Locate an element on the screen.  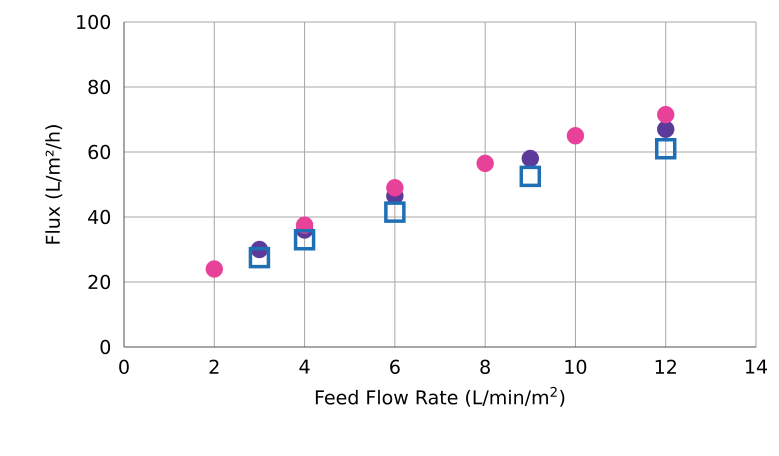
x-tick-label: 4 is located at coordinates (304, 367).